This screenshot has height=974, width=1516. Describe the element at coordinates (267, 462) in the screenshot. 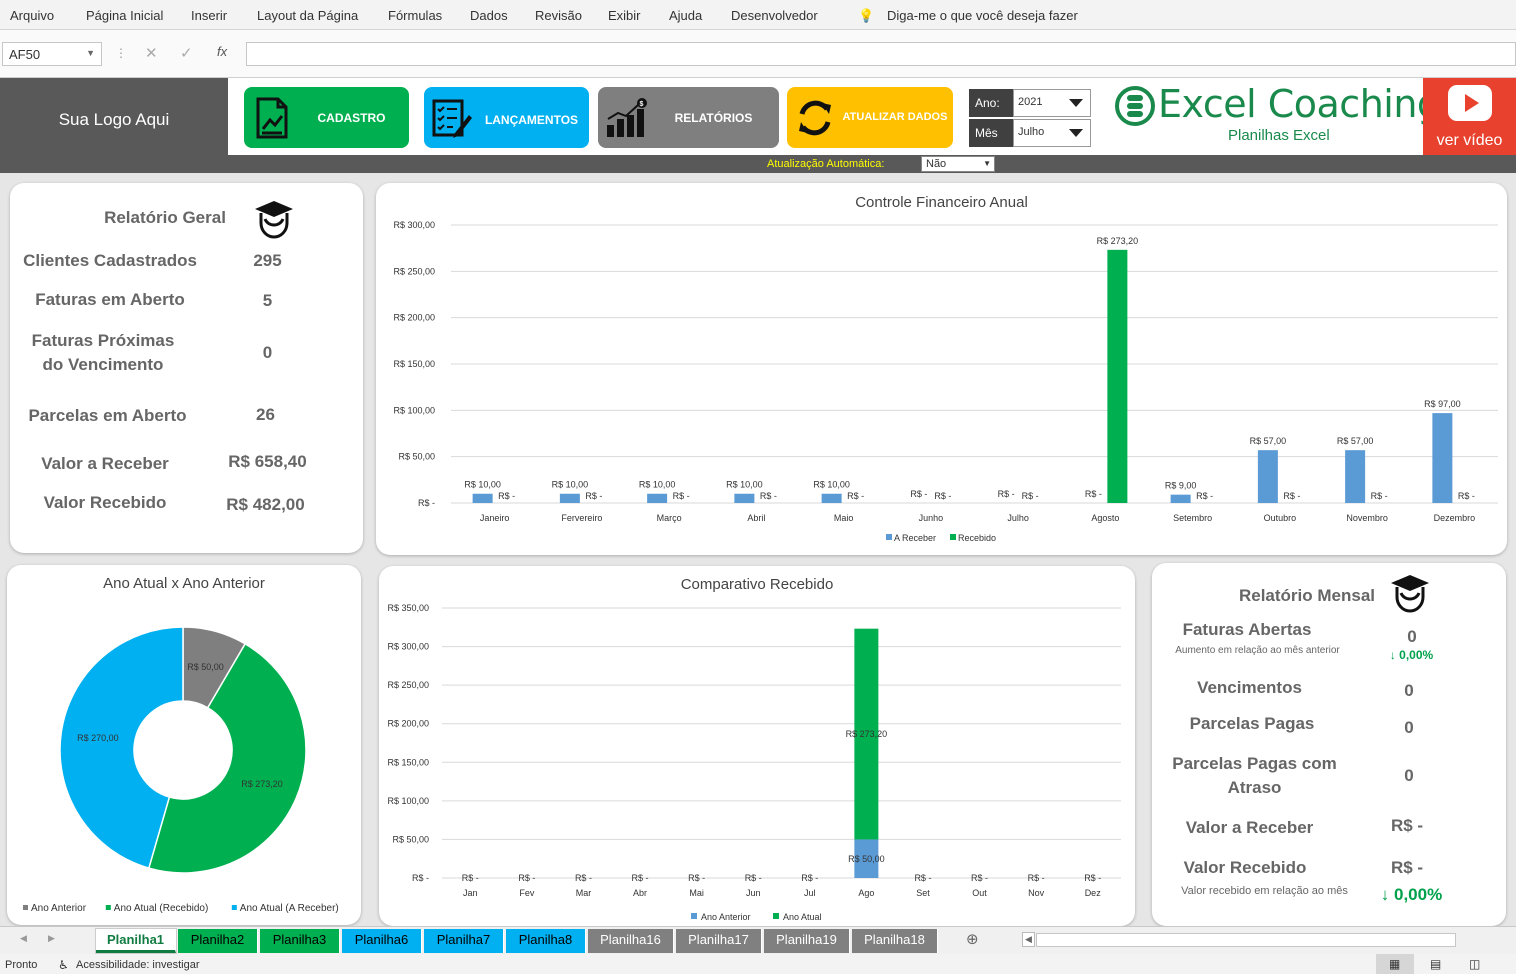

I see `valor-receber-value: R$ 658,40` at that location.